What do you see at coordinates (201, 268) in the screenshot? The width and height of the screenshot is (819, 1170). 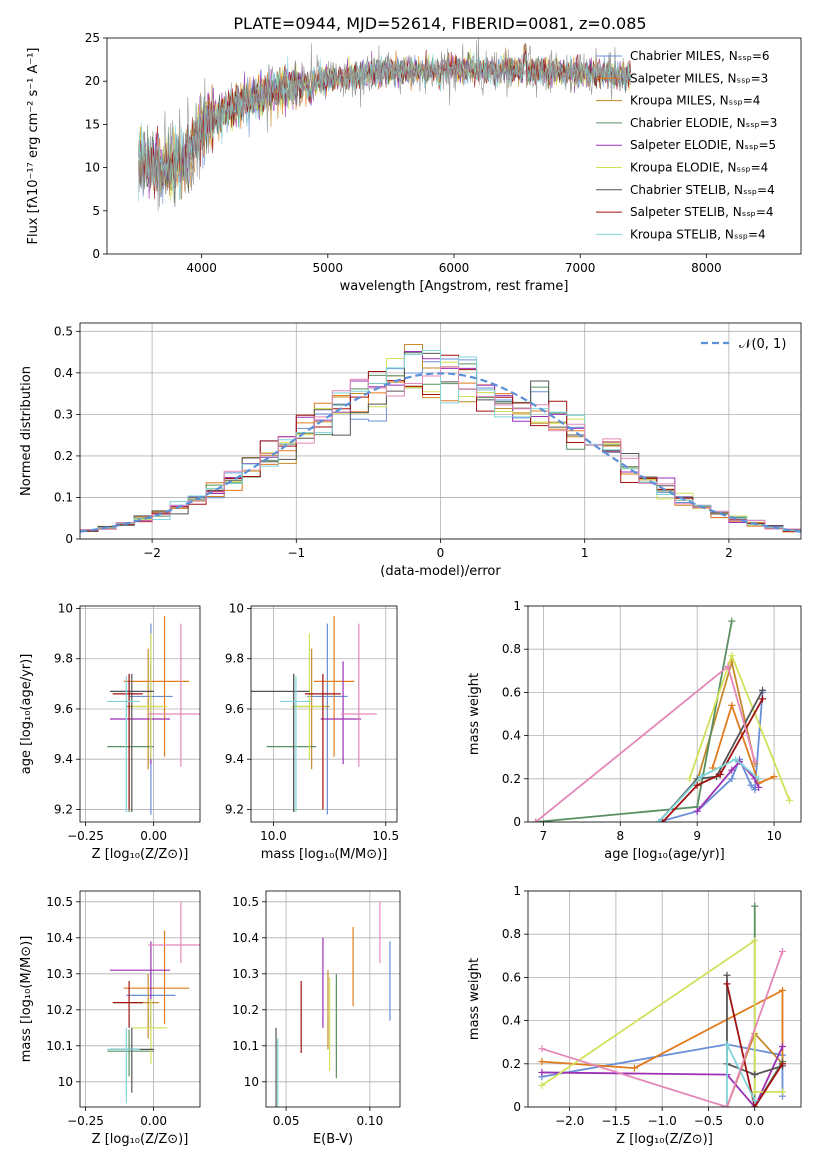 I see `x-tick-label: 4000` at bounding box center [201, 268].